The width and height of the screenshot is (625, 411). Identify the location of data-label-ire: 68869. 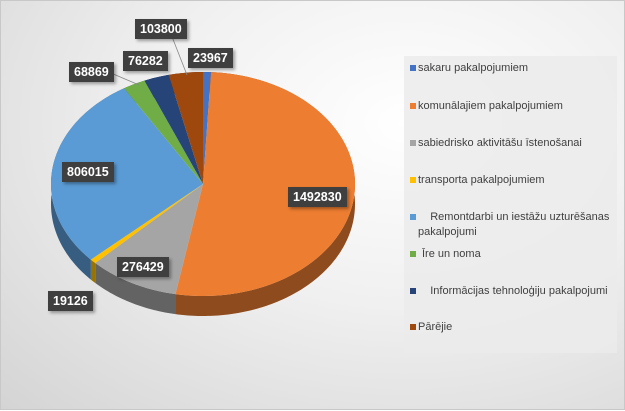
(91, 72).